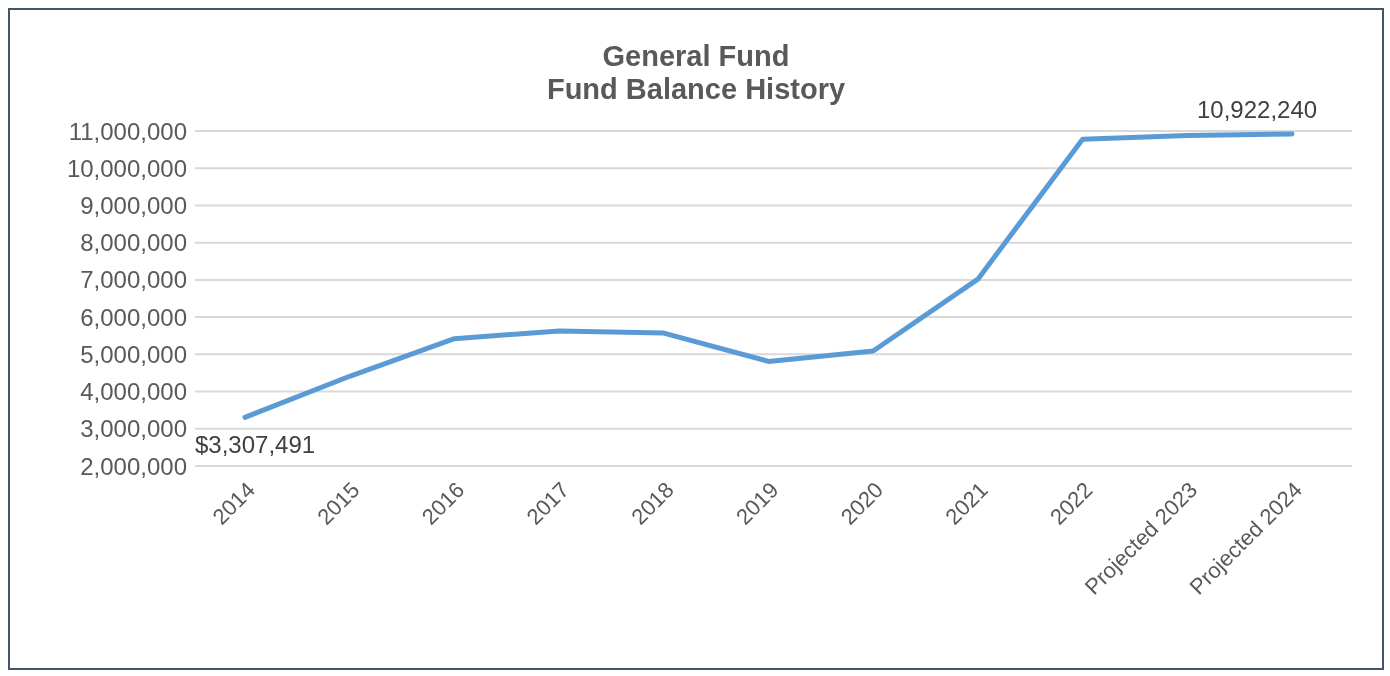  Describe the element at coordinates (133, 429) in the screenshot. I see `y-tick-label: 3,000,000` at that location.